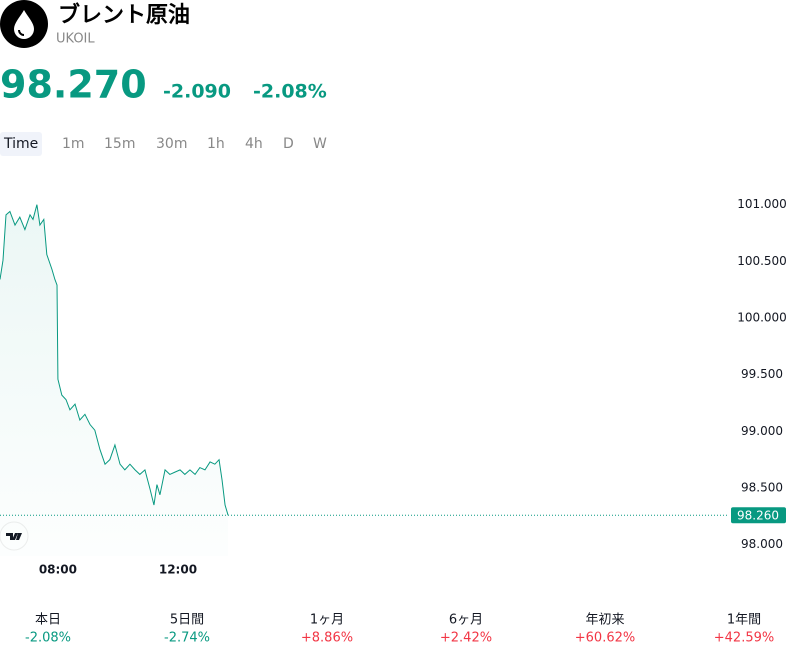  Describe the element at coordinates (197, 92) in the screenshot. I see `change: -2.090` at that location.